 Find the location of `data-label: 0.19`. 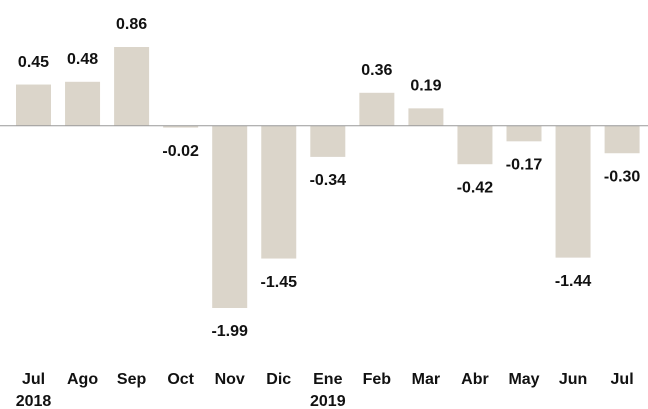

data-label: 0.19 is located at coordinates (425, 86).